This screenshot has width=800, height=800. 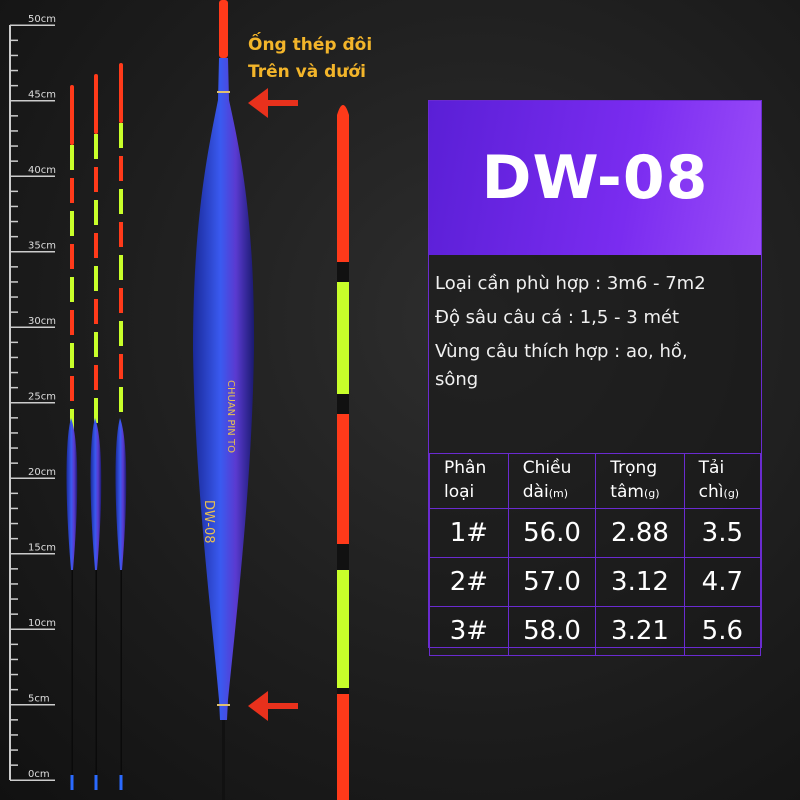 What do you see at coordinates (42, 623) in the screenshot?
I see `ruler-label: 10cm` at bounding box center [42, 623].